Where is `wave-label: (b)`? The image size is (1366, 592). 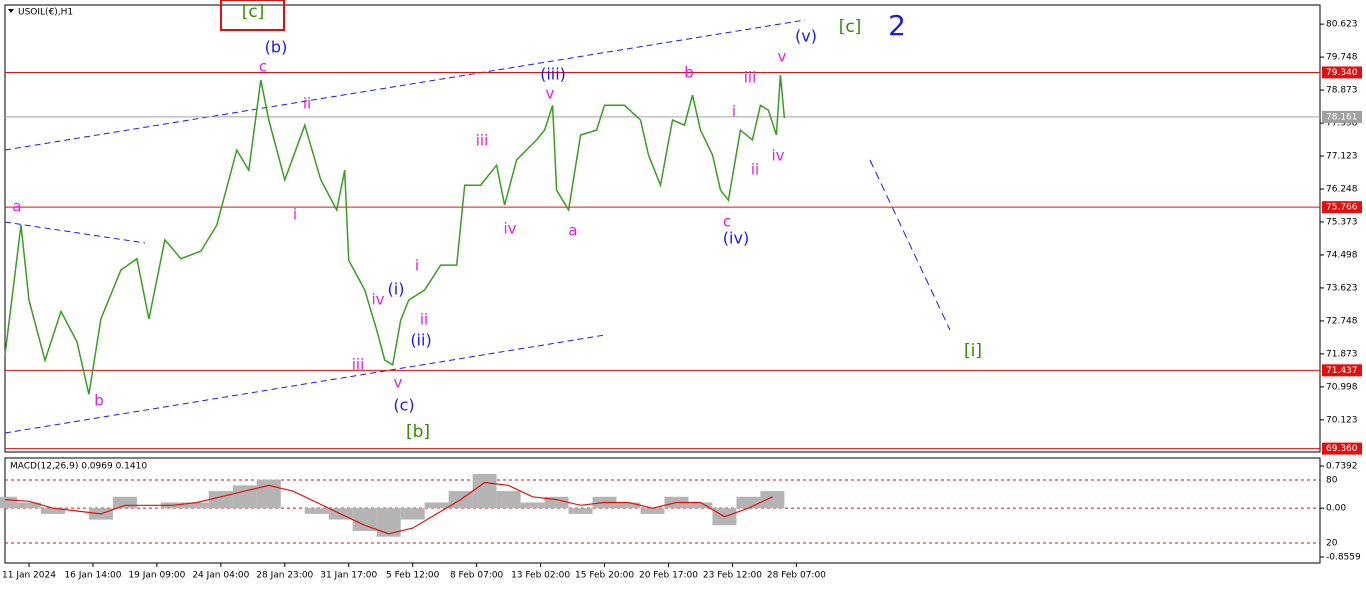 wave-label: (b) is located at coordinates (276, 47).